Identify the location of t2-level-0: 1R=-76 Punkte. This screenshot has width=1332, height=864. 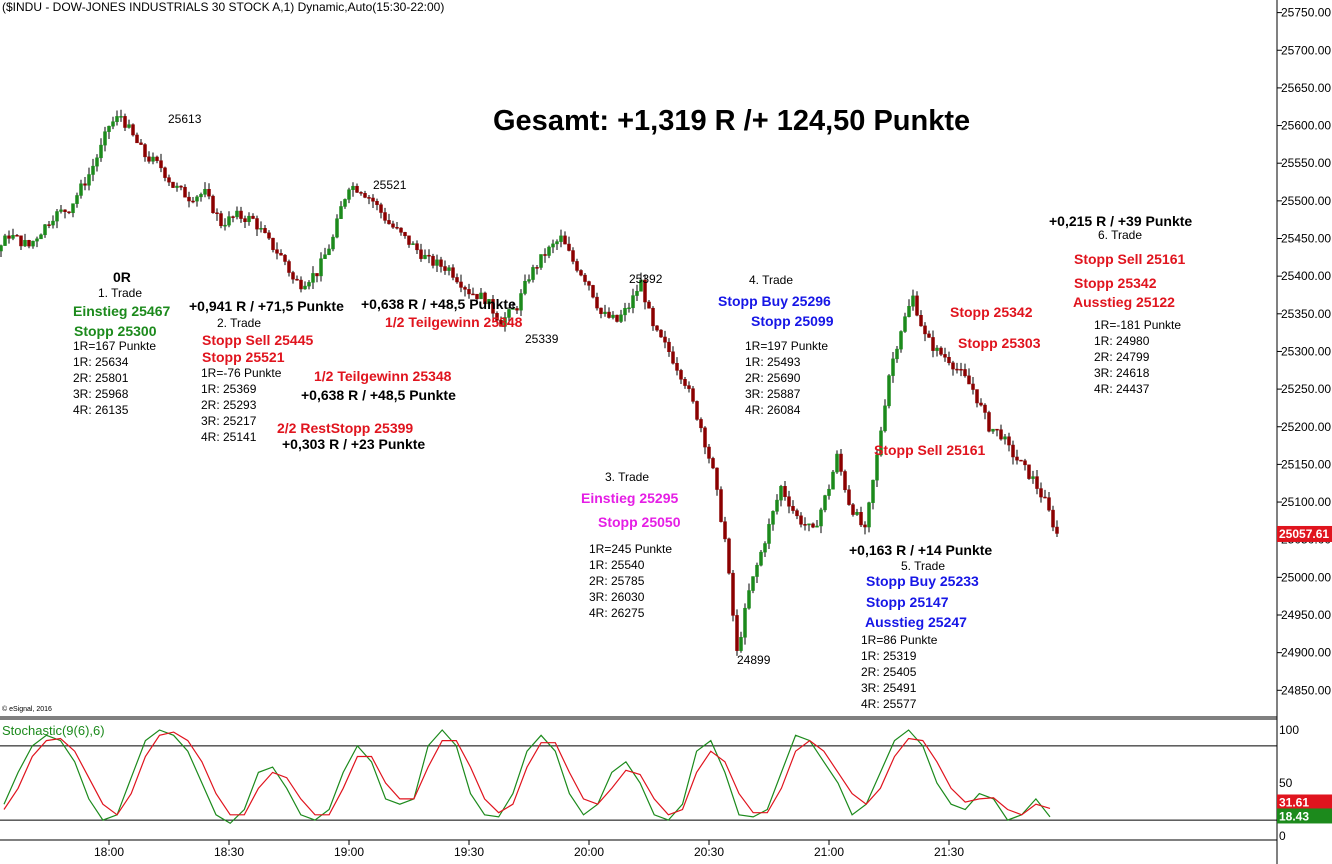
(241, 373).